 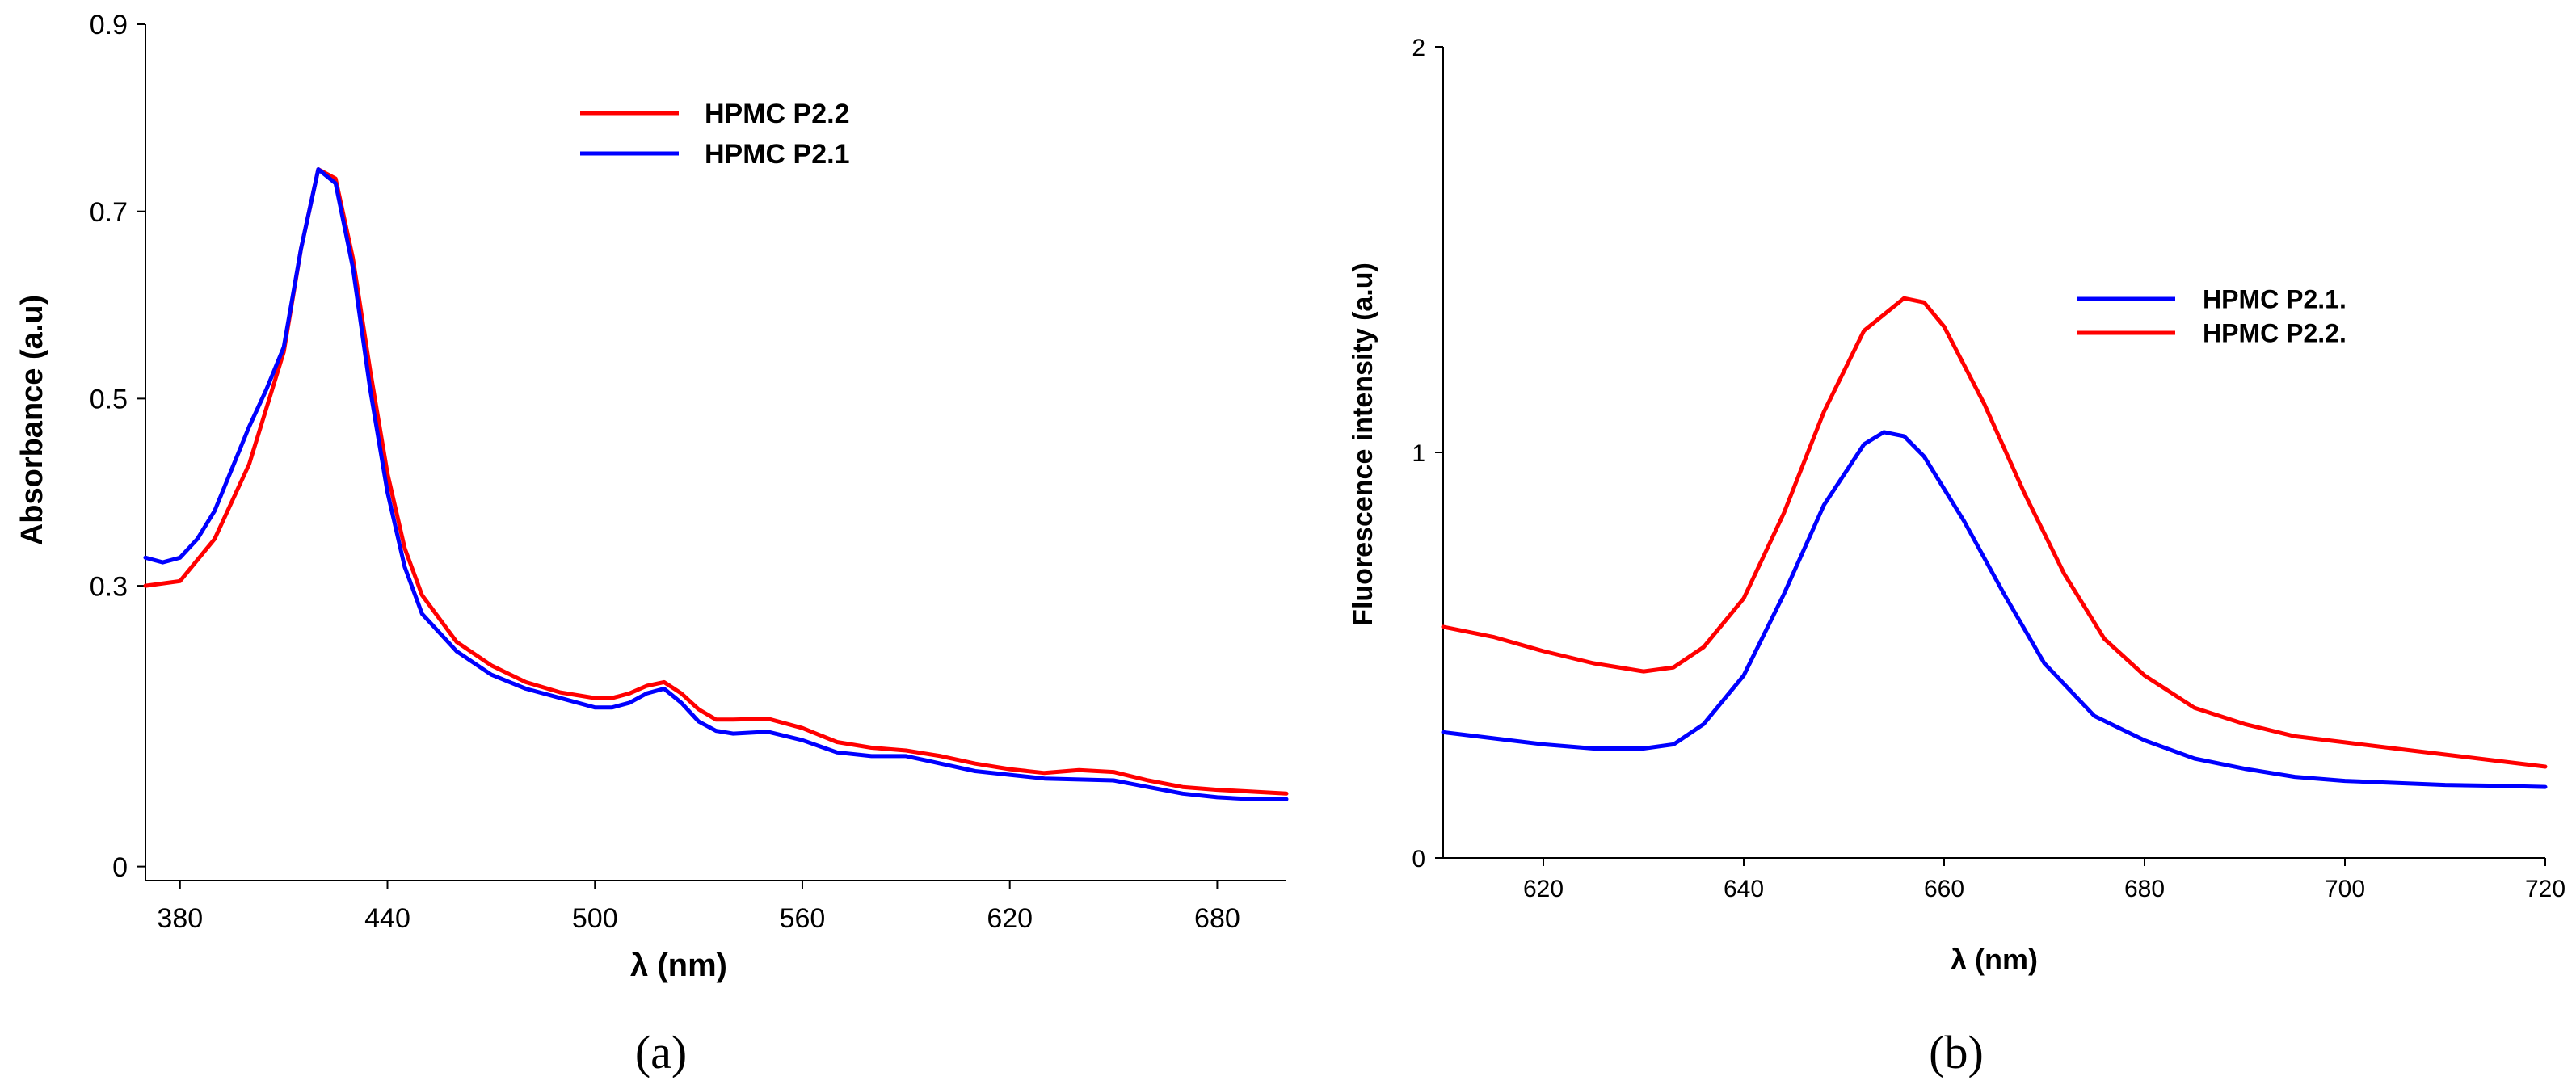 I want to click on fluorescence-x-tick-label: 720, so click(x=2545, y=889).